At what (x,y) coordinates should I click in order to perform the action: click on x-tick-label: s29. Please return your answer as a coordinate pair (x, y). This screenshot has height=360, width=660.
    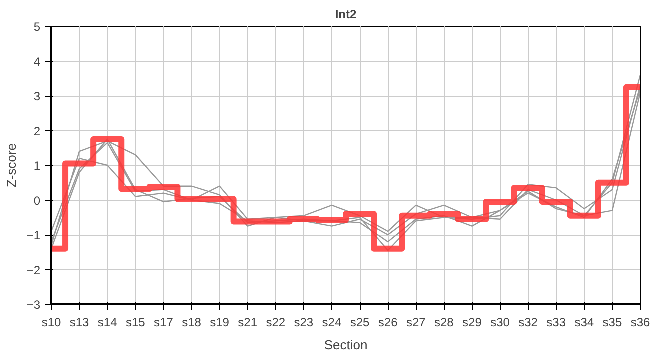
    Looking at the image, I should click on (472, 323).